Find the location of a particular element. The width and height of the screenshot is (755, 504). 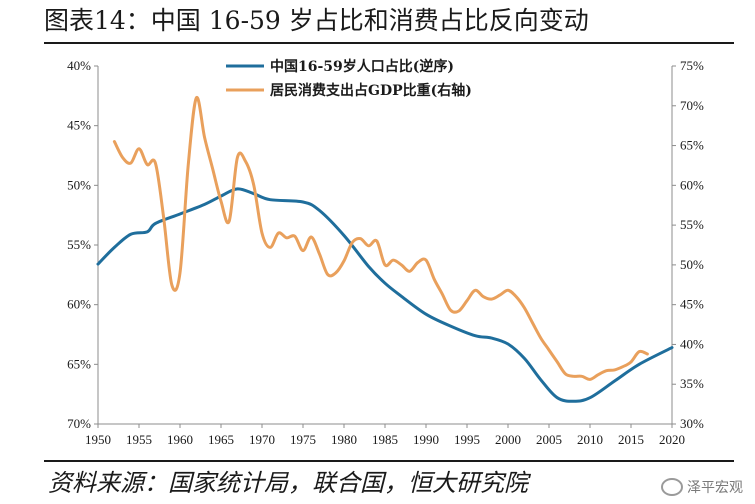

right-tick-label: 50% is located at coordinates (692, 264).